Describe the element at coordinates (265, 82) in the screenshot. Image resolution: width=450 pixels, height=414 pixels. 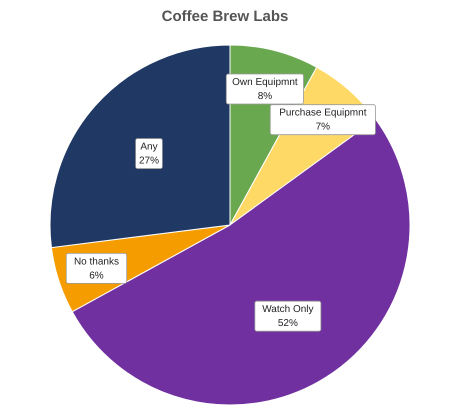
I see `slice-label: Own Equipmnt` at that location.